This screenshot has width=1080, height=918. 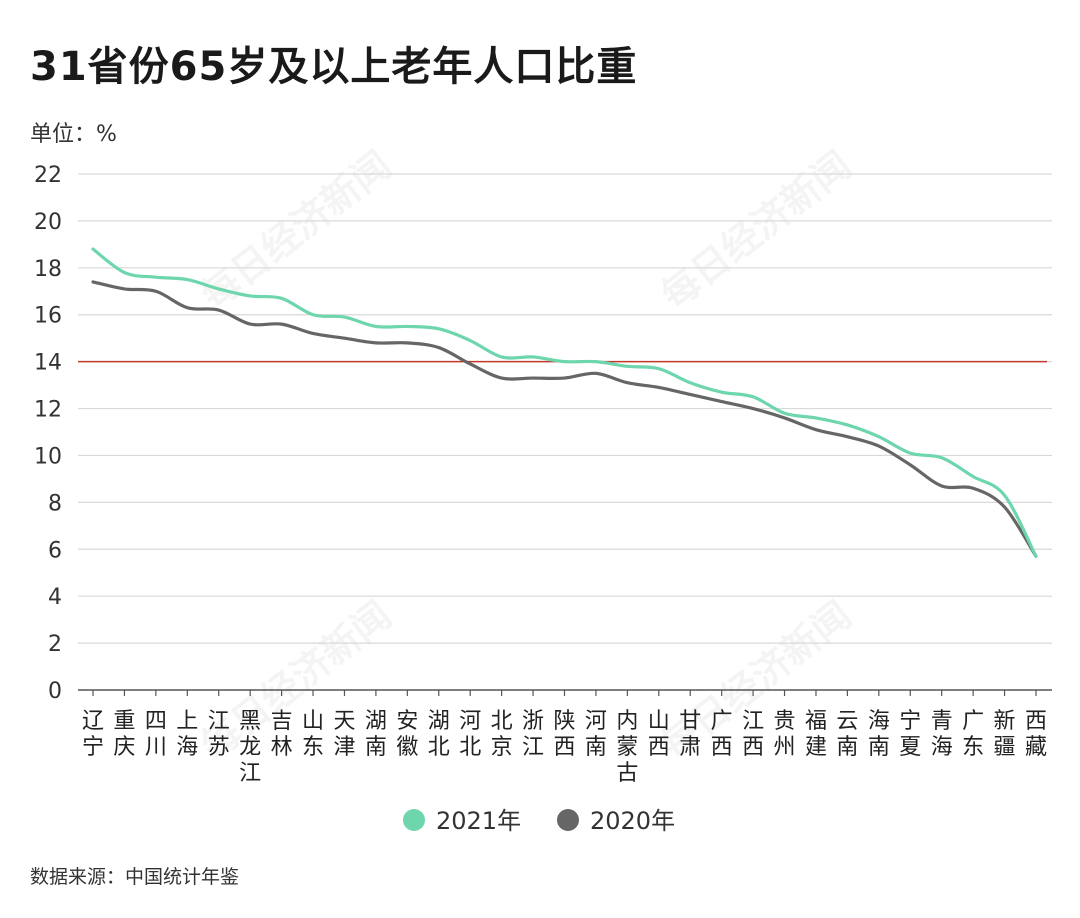 What do you see at coordinates (910, 734) in the screenshot?
I see `x-tick-label: 宁夏` at bounding box center [910, 734].